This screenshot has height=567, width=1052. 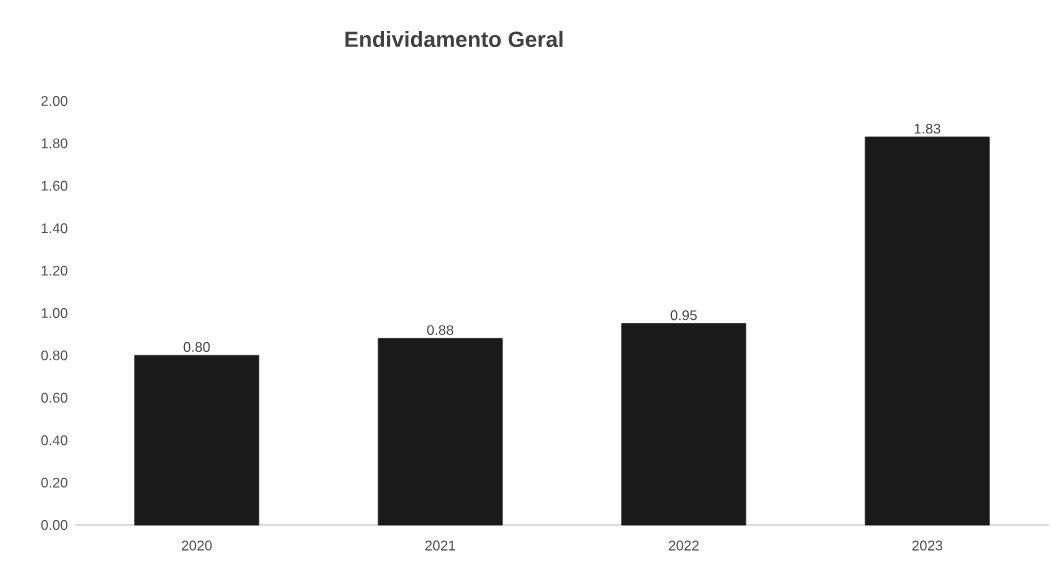 I want to click on y-tick-label: 1.80, so click(x=54, y=143).